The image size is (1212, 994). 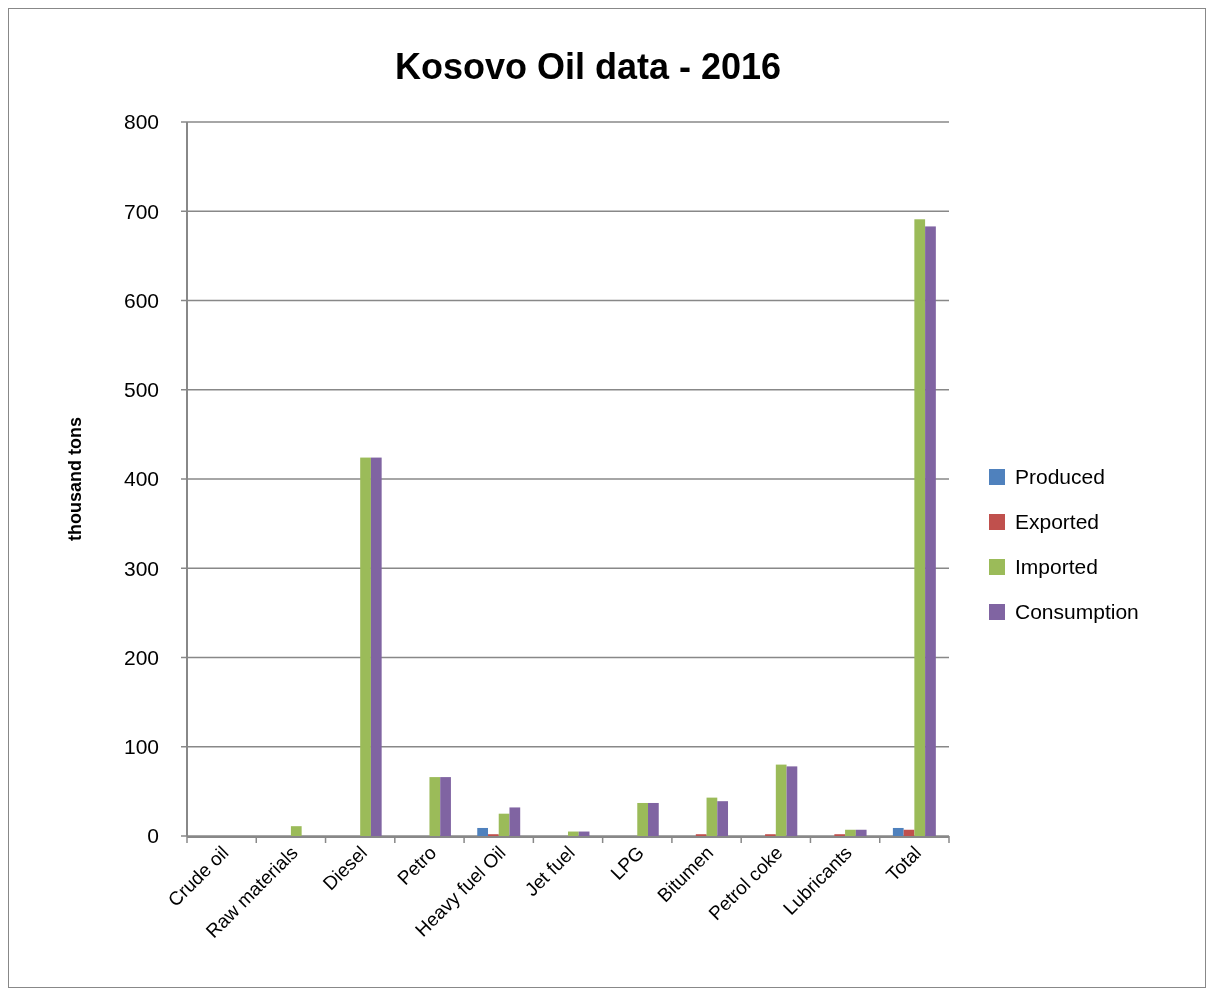 What do you see at coordinates (588, 66) in the screenshot?
I see `chart-title: Kosovo Oil data - 2016` at bounding box center [588, 66].